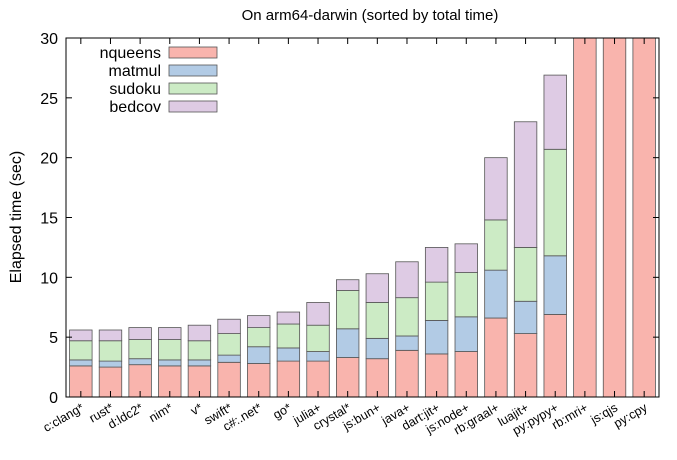 The width and height of the screenshot is (677, 460). Describe the element at coordinates (49, 39) in the screenshot. I see `y-tick-label: 30` at that location.